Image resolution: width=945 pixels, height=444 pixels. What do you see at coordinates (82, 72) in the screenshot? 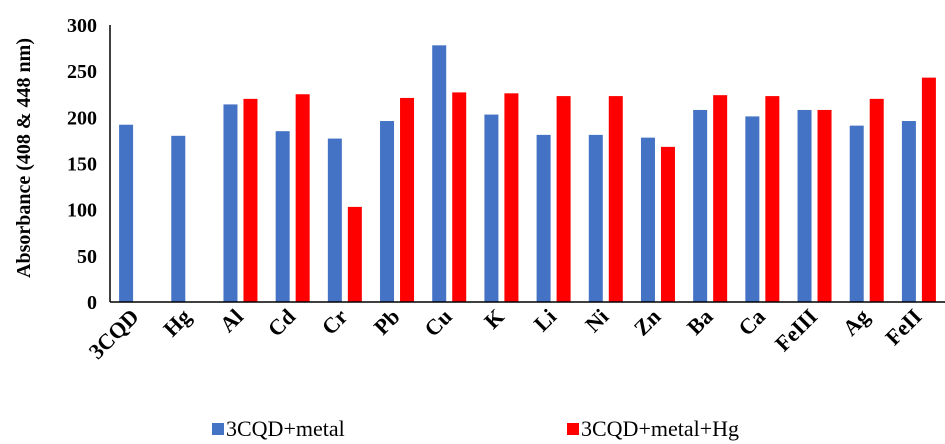
I see `y-tick-label: 250` at bounding box center [82, 72].